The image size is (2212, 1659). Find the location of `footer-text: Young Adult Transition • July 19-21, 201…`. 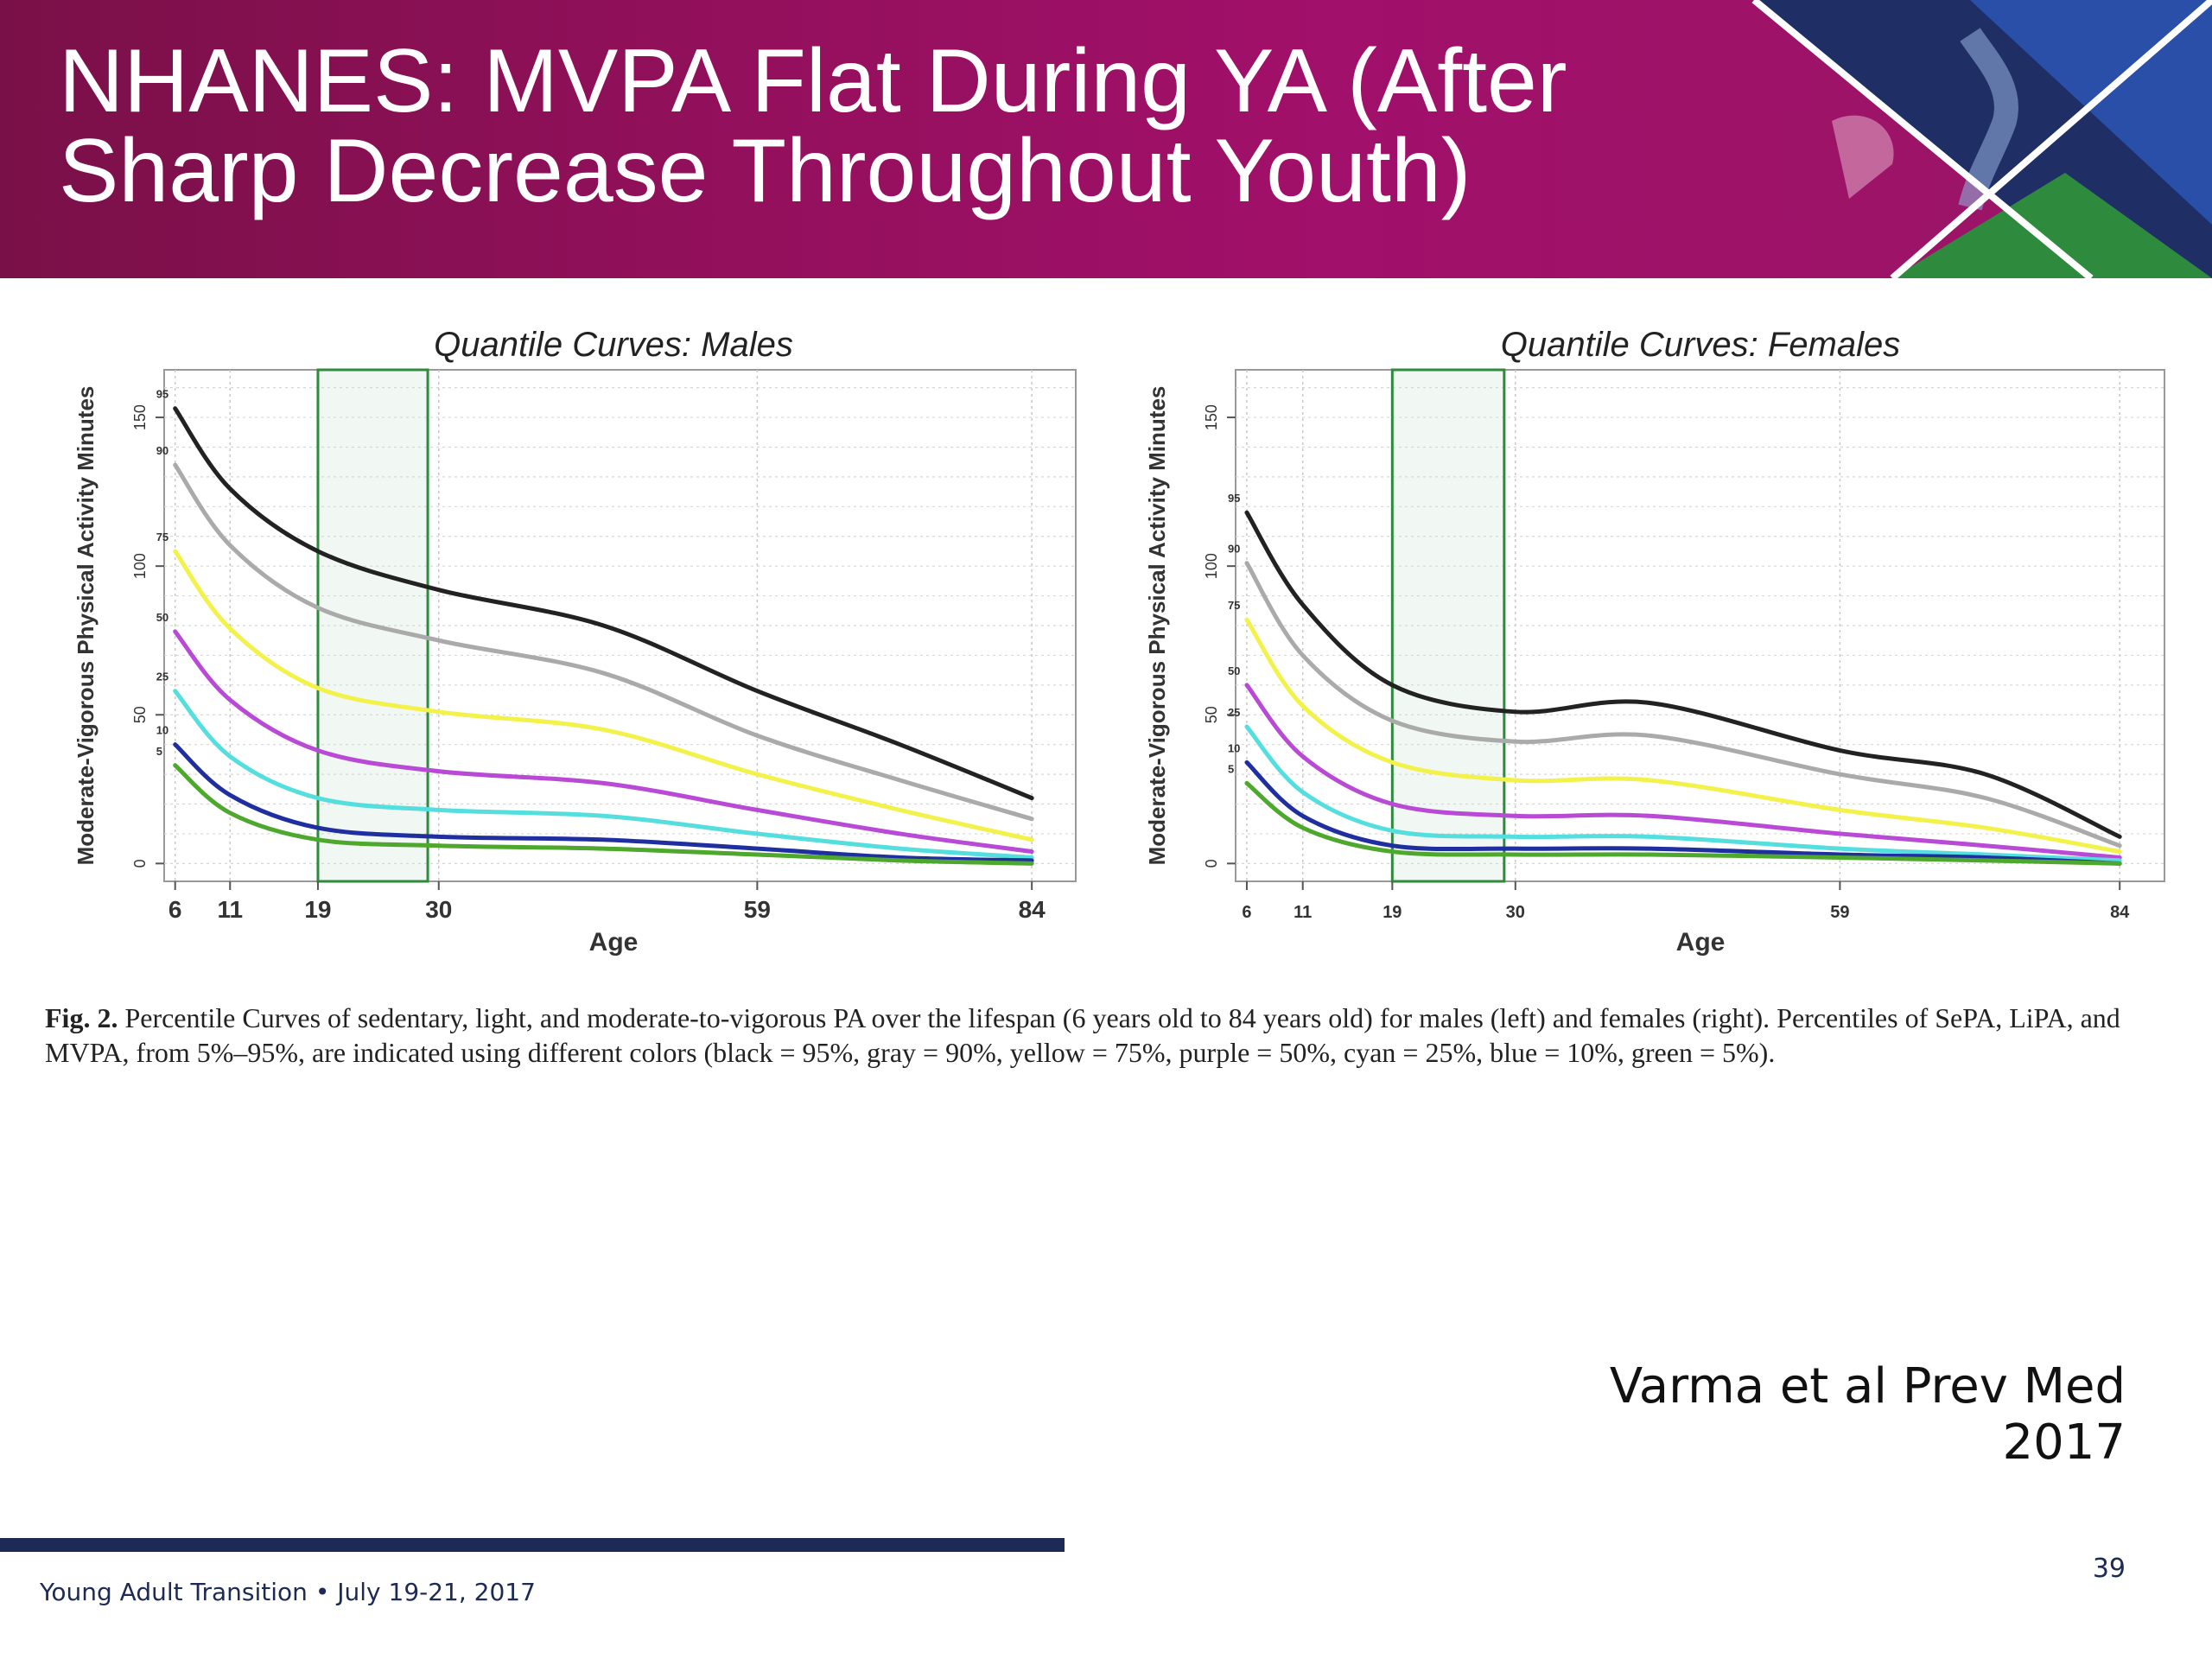

footer-text: Young Adult Transition • July 19-21, 201… is located at coordinates (288, 1592).